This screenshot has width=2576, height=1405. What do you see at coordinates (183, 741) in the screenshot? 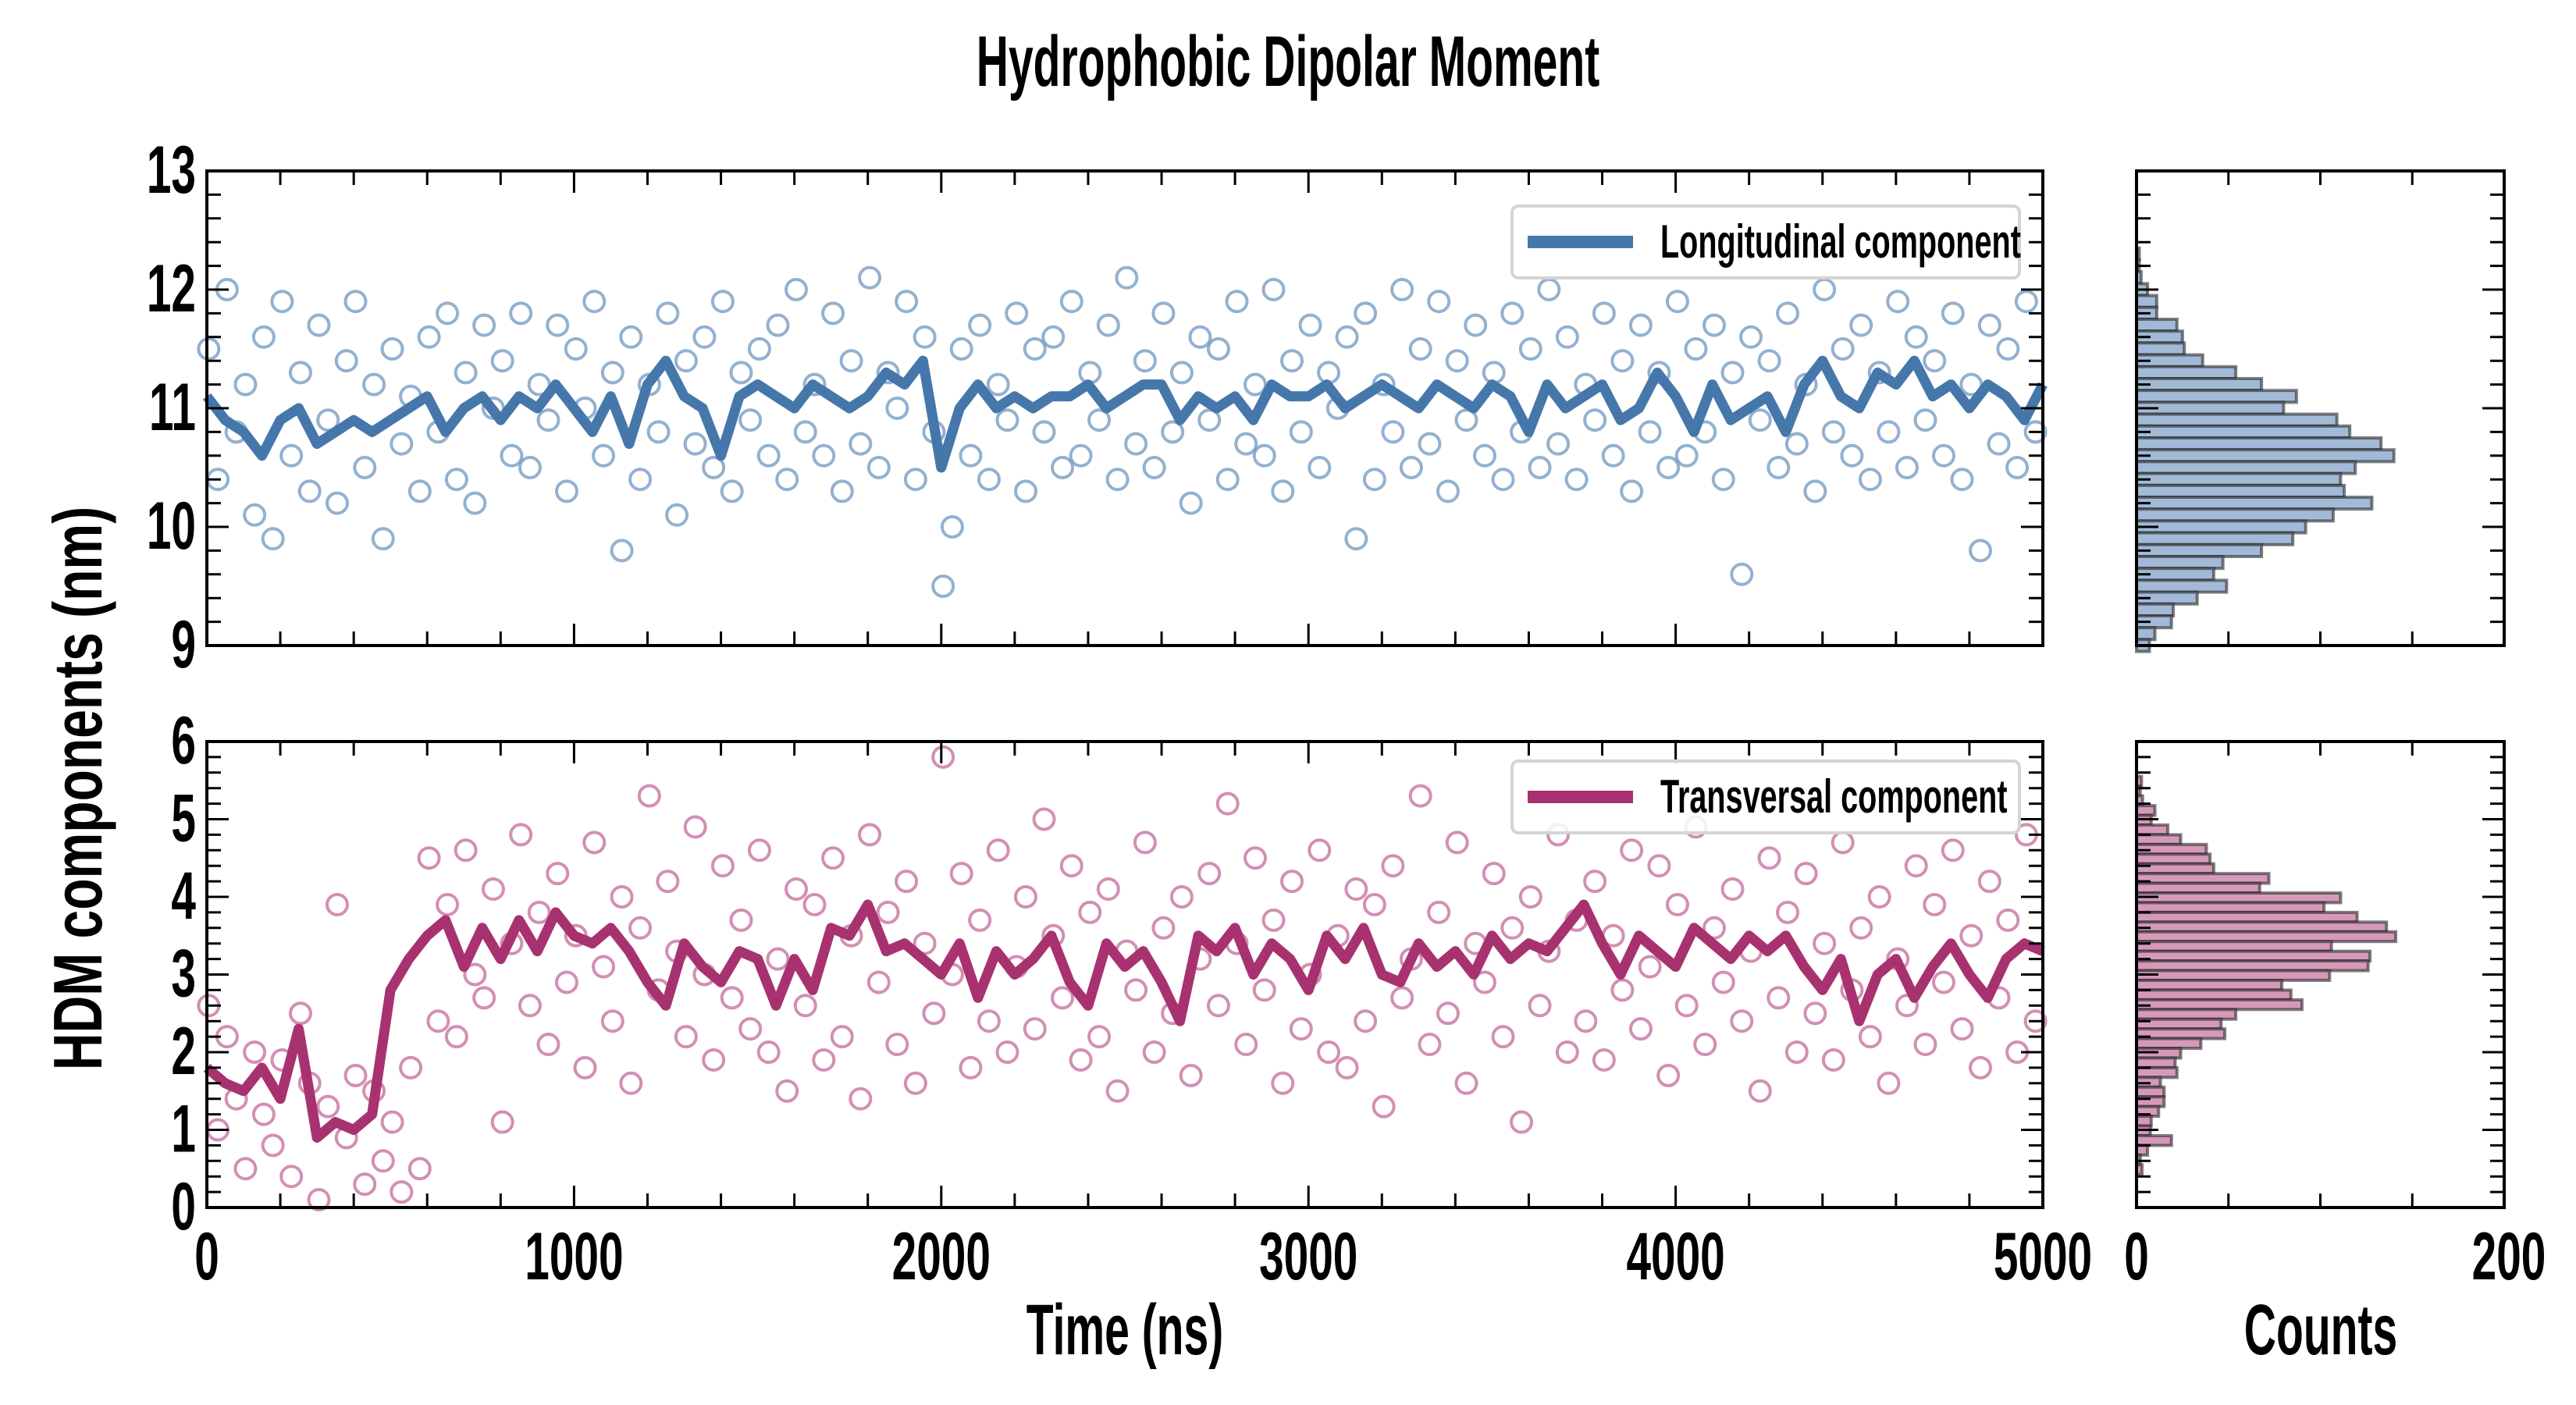
I see `y-tick-label-group: 6` at bounding box center [183, 741].